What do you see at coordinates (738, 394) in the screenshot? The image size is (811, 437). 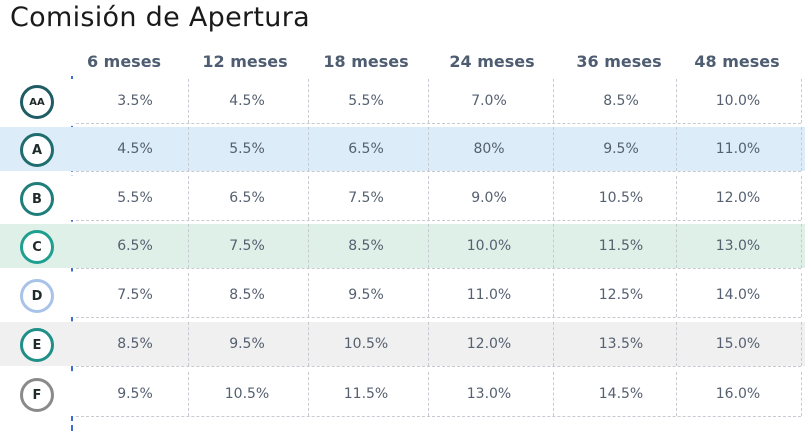 I see `rate-cell: 16.0%` at bounding box center [738, 394].